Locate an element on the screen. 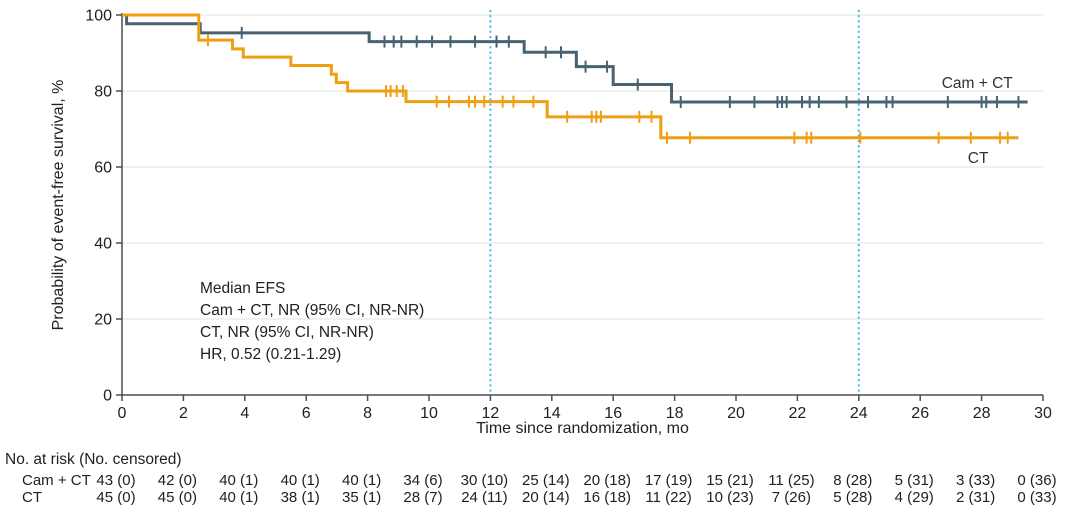 The width and height of the screenshot is (1080, 519). risk-cell-camct-16mo: 20 (18) is located at coordinates (607, 480).